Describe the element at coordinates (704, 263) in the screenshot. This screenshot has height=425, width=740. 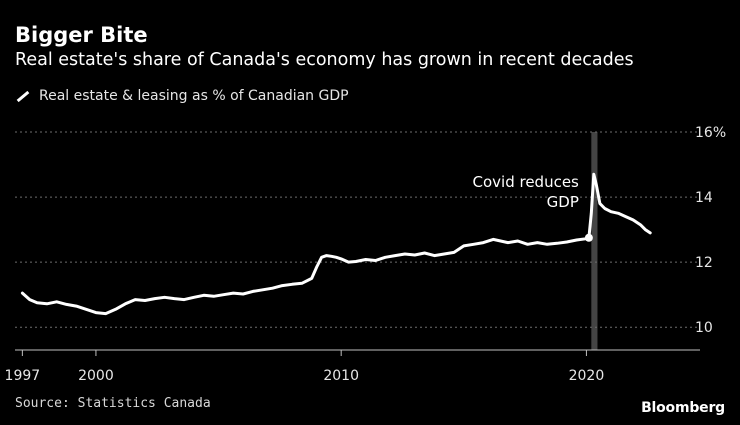
I see `y-tick-label: 12` at that location.